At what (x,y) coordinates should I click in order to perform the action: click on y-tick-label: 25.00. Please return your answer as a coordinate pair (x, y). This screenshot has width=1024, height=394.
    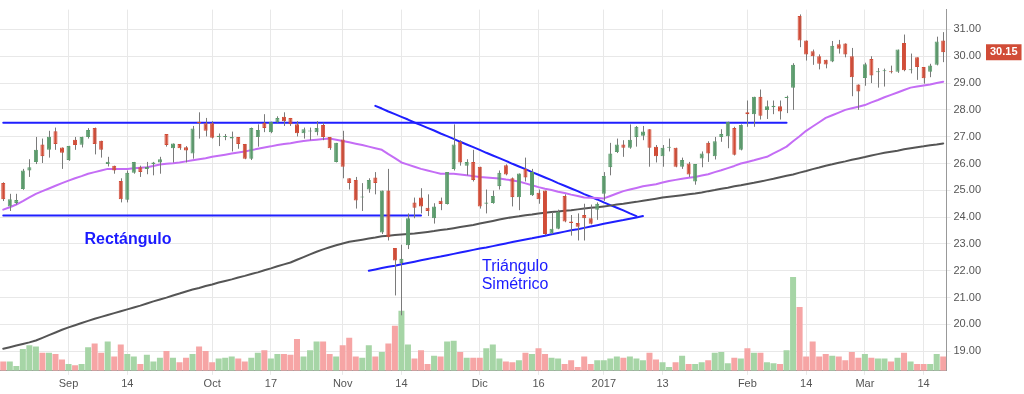
    Looking at the image, I should click on (967, 189).